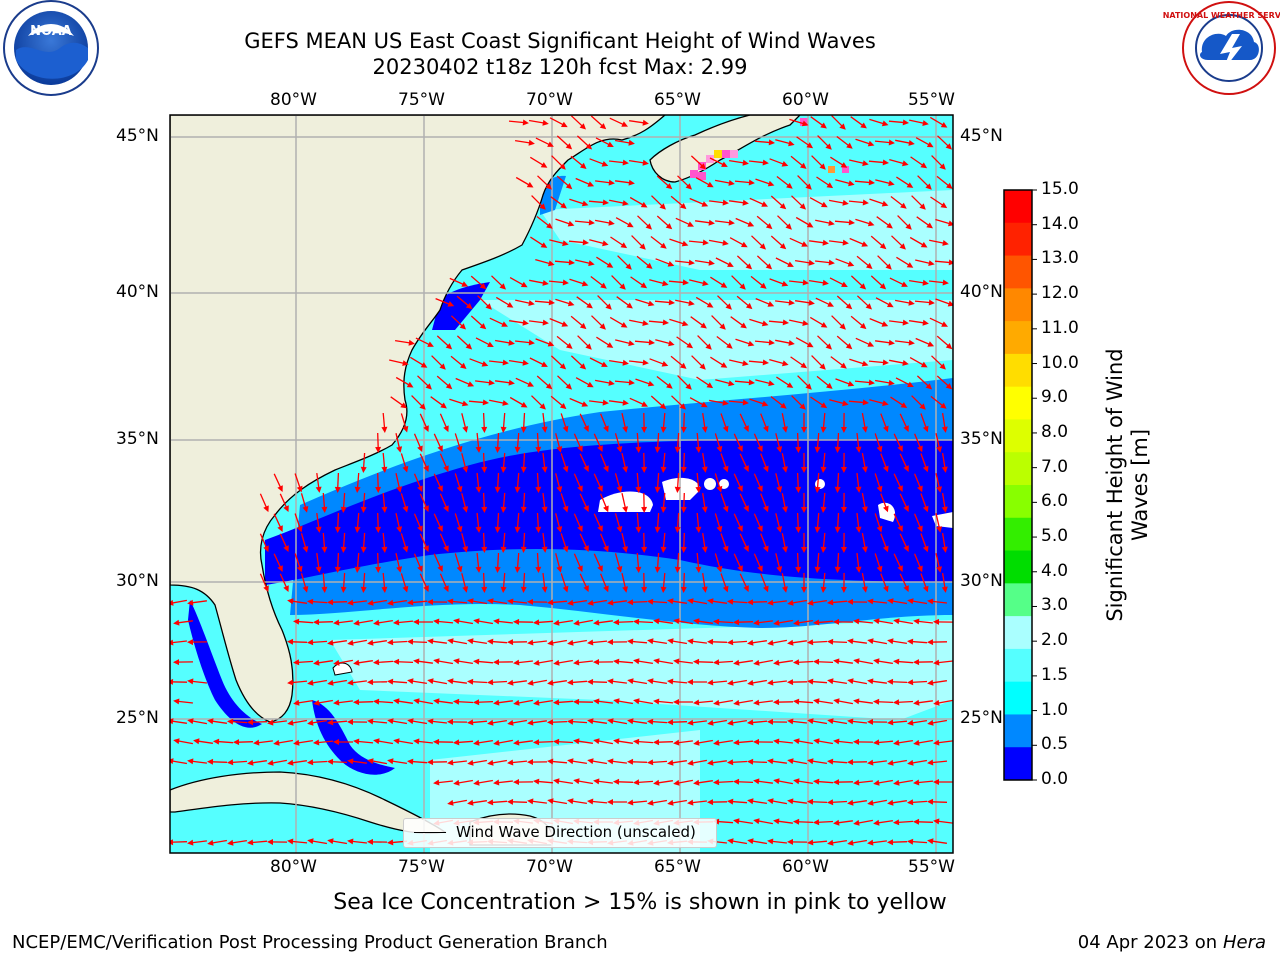 The height and width of the screenshot is (960, 1280). What do you see at coordinates (137, 581) in the screenshot?
I see `lat-tick-left: 30°N` at bounding box center [137, 581].